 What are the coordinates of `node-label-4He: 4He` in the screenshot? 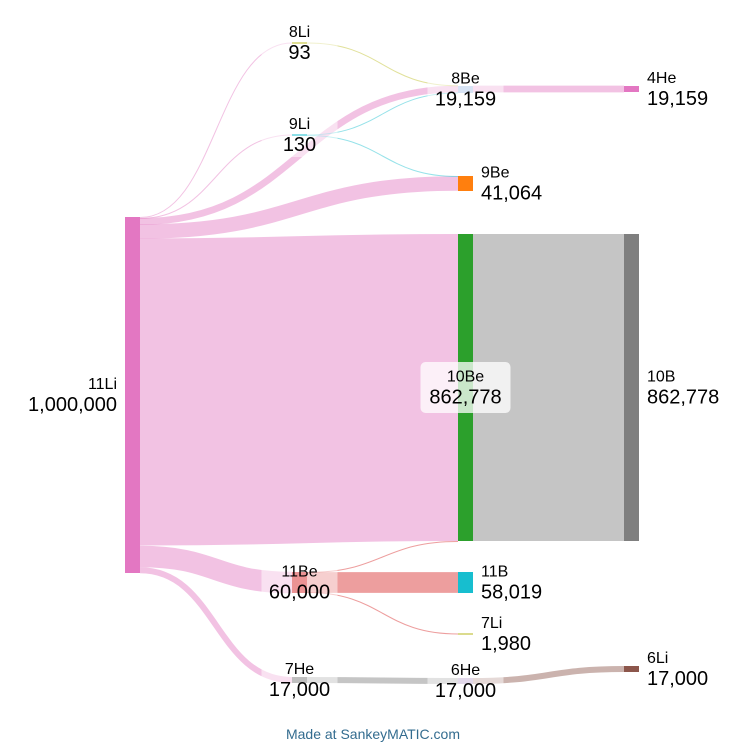 It's located at (661, 78).